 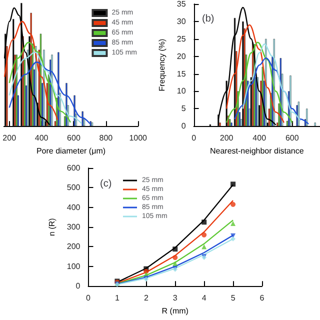 What do you see at coordinates (73, 187) in the screenshot?
I see `y-tick-label: 500` at bounding box center [73, 187].